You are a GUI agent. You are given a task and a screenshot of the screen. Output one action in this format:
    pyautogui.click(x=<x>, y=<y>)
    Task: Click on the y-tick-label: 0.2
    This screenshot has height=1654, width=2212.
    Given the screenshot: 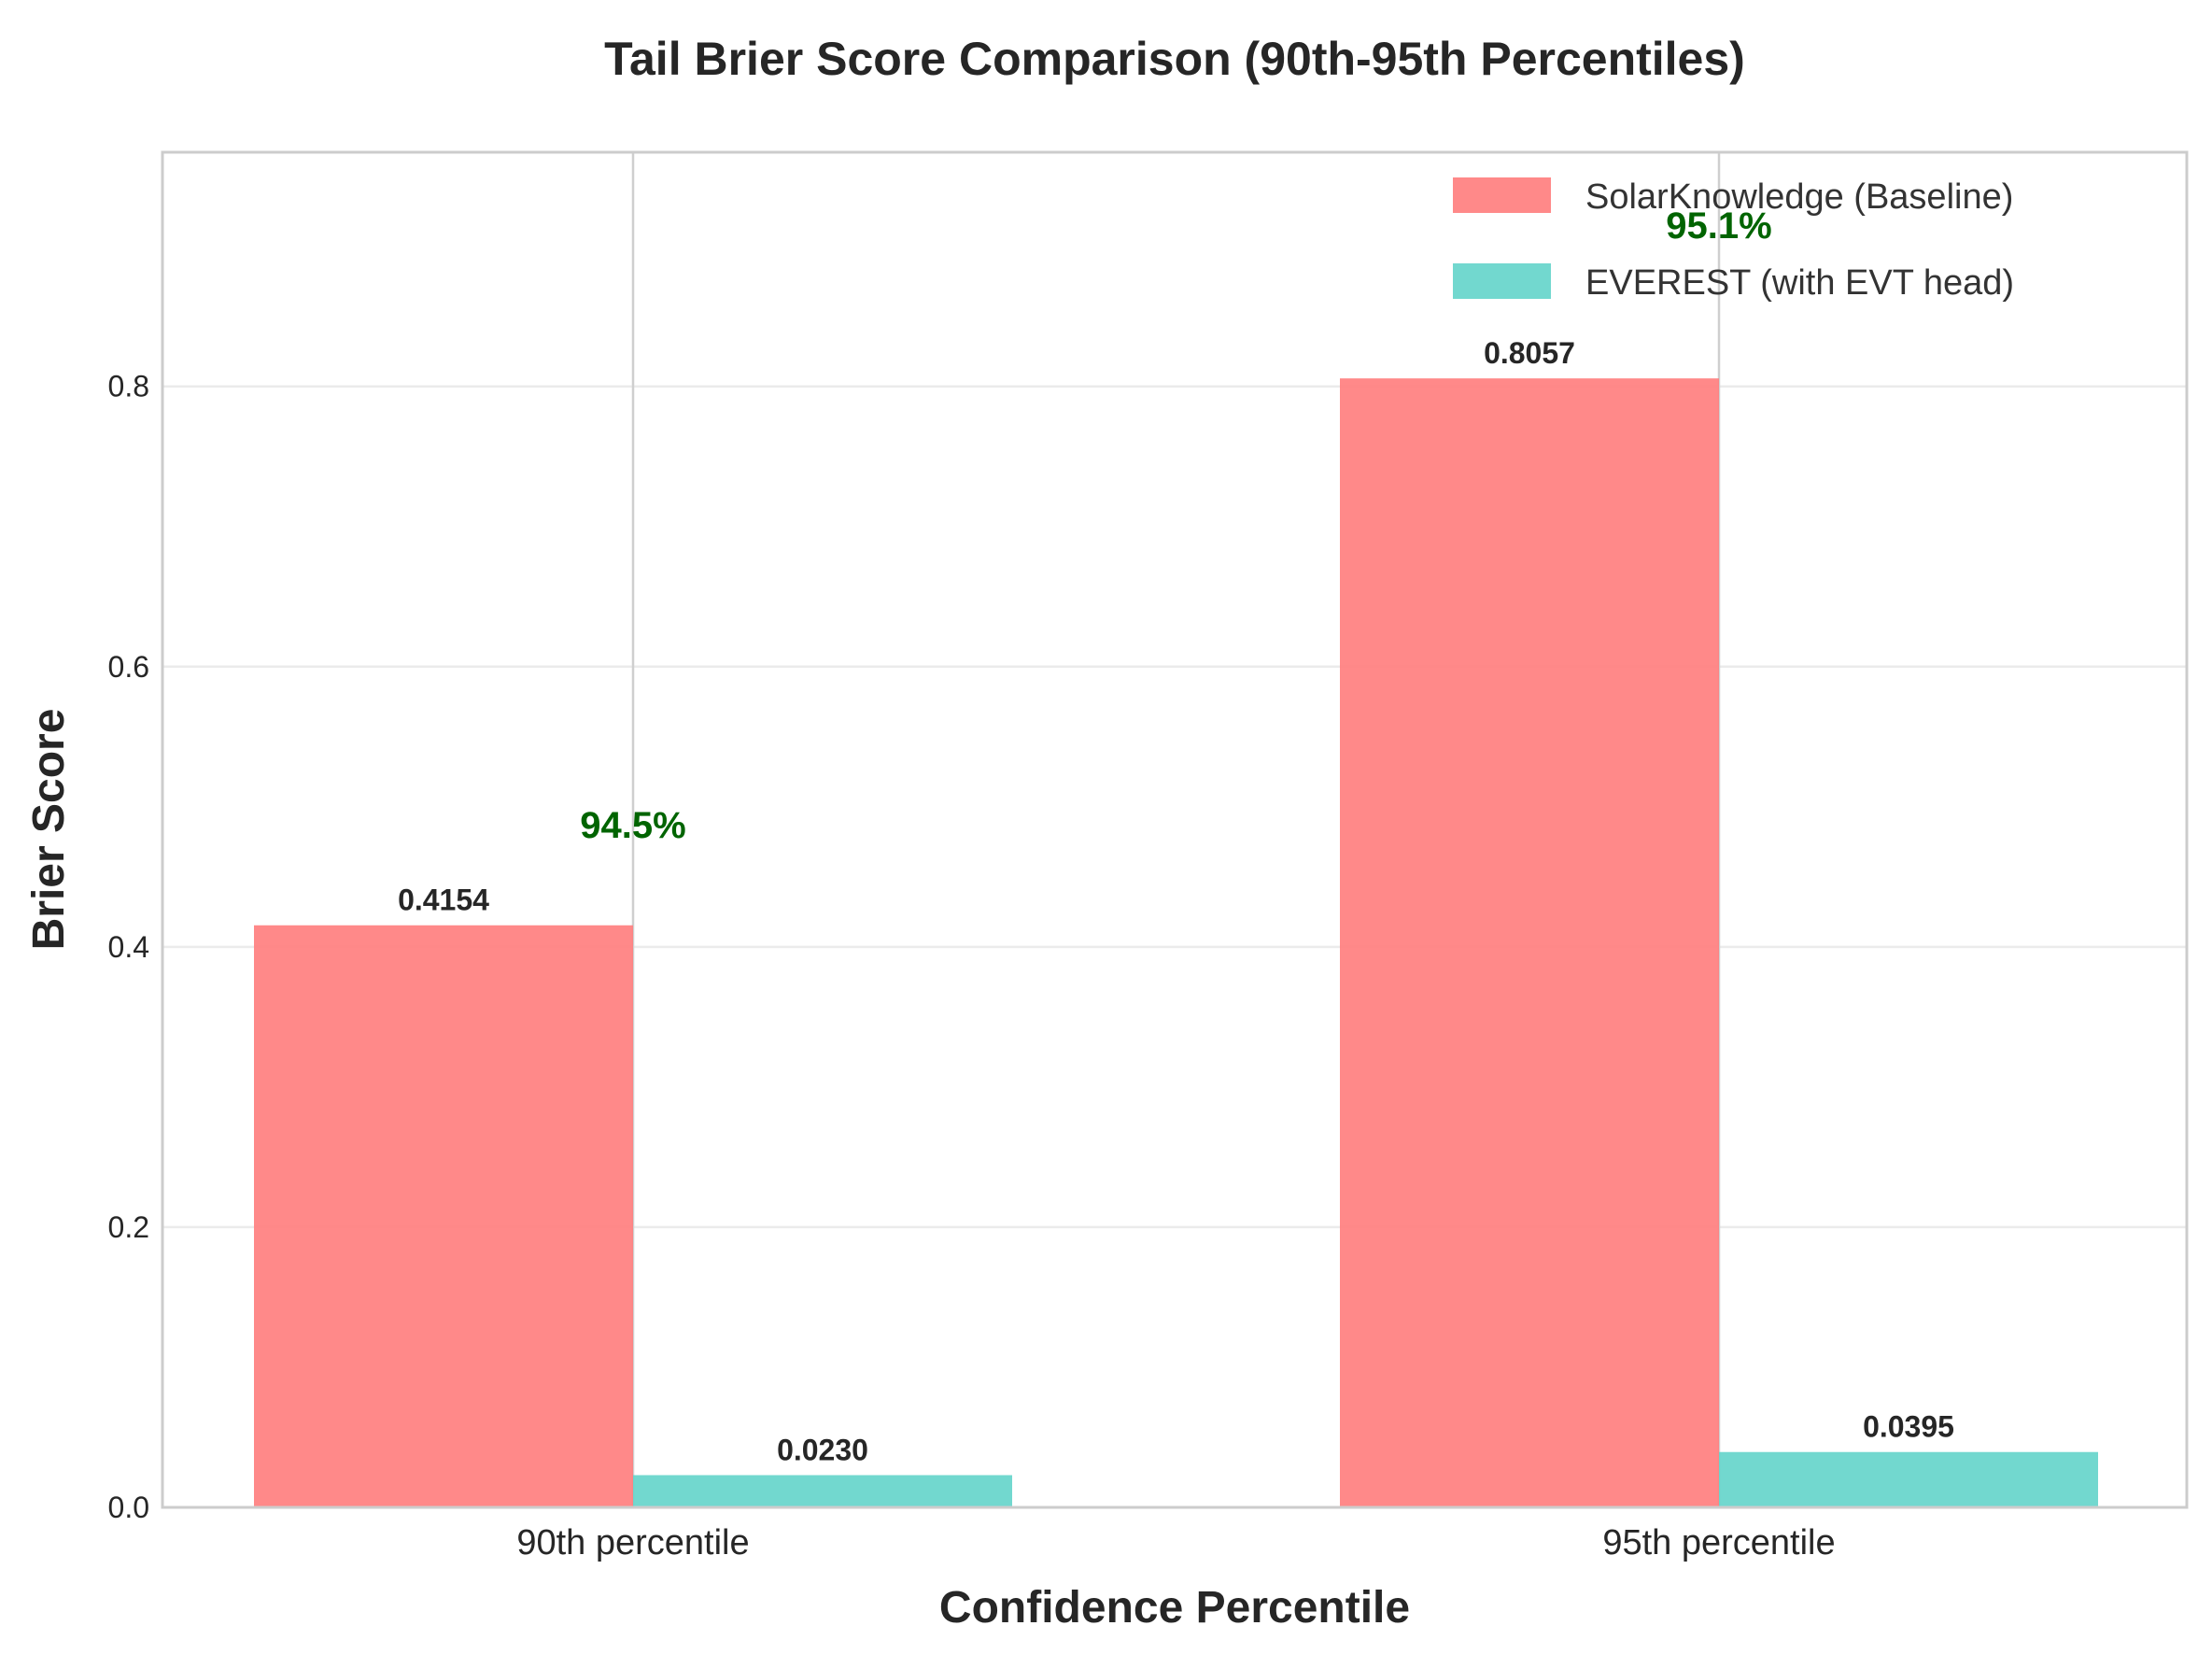 What is the action you would take?
    pyautogui.click(x=128, y=1227)
    